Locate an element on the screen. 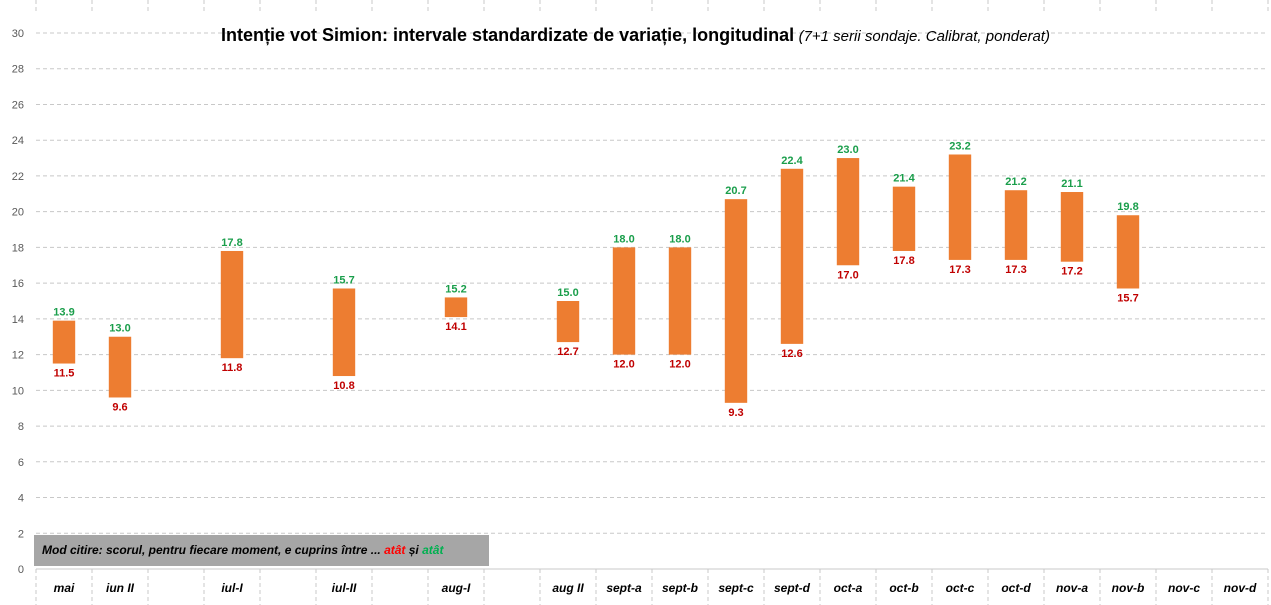 This screenshot has height=605, width=1271. y-tick-label: 14 is located at coordinates (18, 320).